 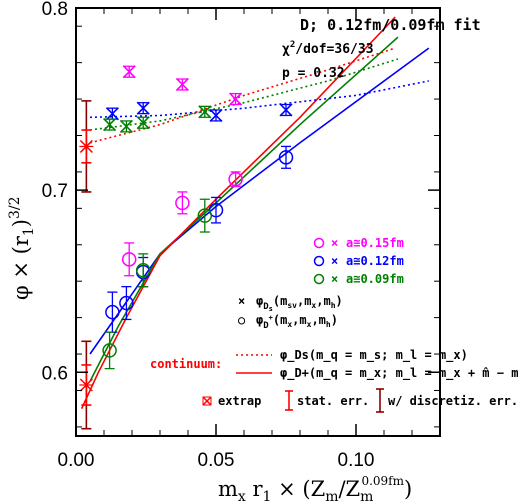 What do you see at coordinates (259, 320) in the screenshot?
I see `phi: φ` at bounding box center [259, 320].